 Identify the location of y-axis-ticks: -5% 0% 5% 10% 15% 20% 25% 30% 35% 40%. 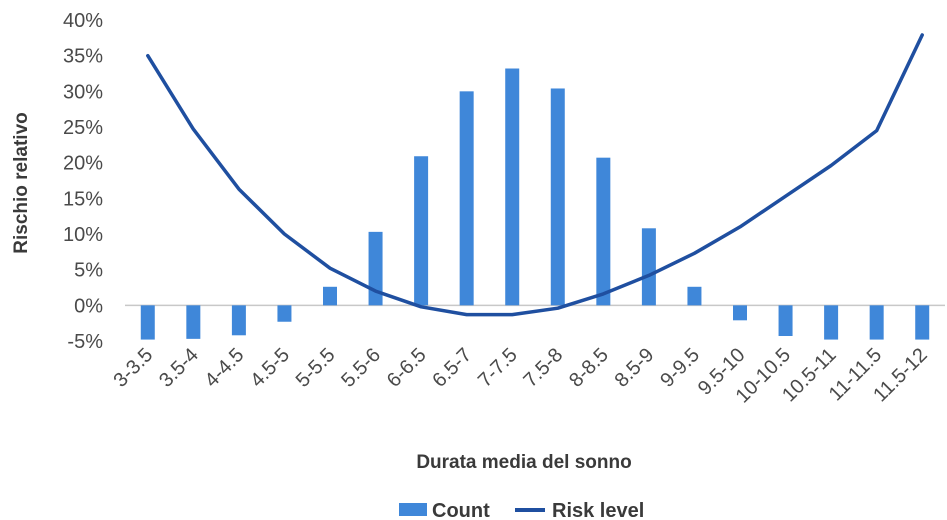
(83, 181).